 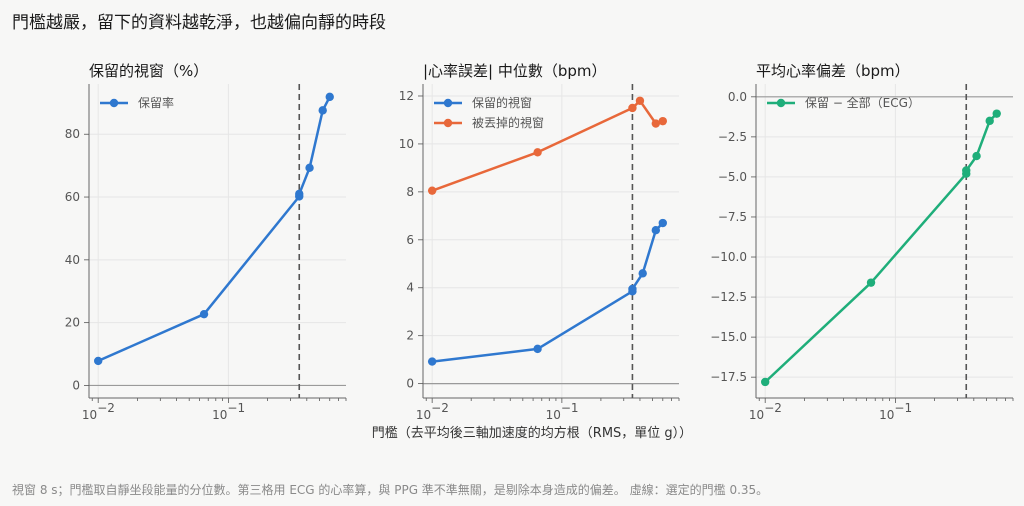 What do you see at coordinates (106, 408) in the screenshot?
I see `panel-1-x-tick-exponent: −2` at bounding box center [106, 408].